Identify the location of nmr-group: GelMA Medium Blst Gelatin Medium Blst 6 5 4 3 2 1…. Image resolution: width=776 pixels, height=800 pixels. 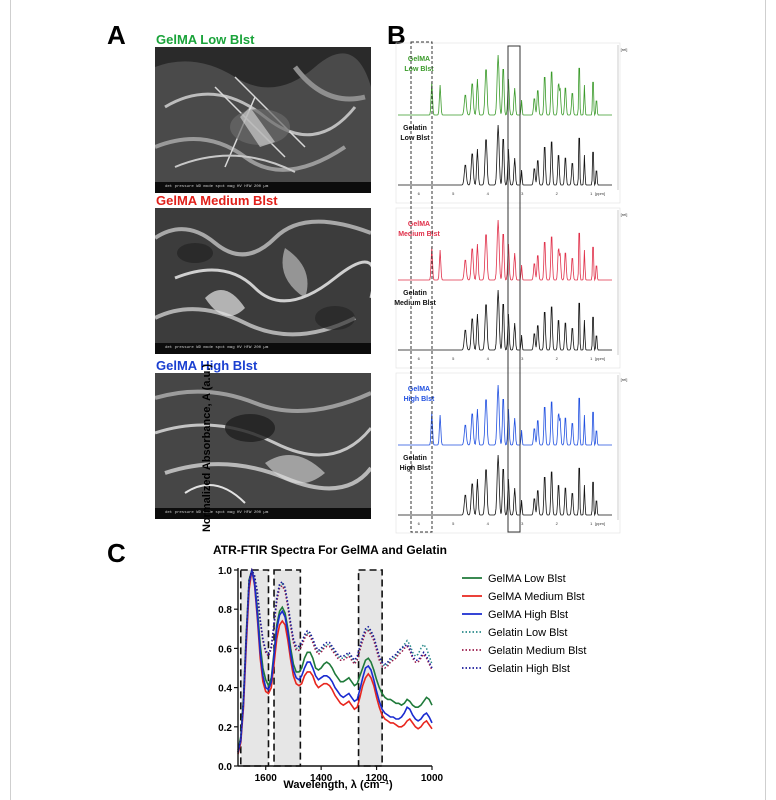
(511, 288).